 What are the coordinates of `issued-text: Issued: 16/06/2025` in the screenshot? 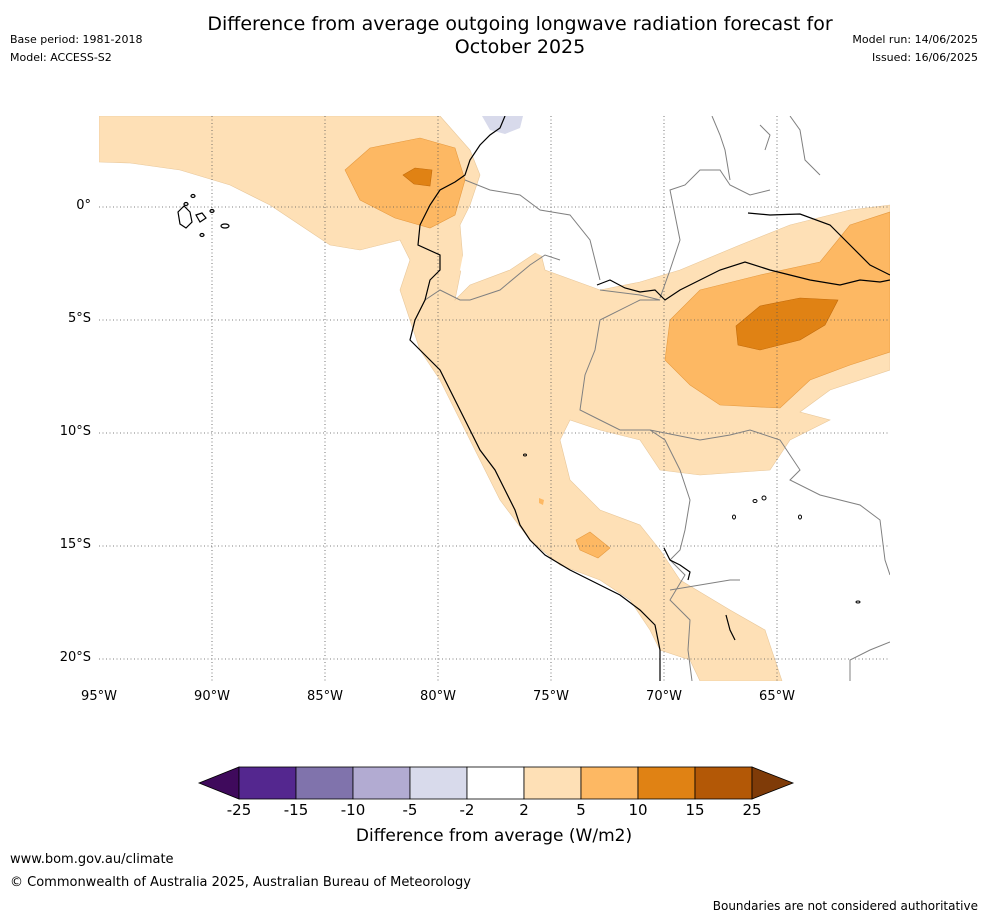 It's located at (924, 57).